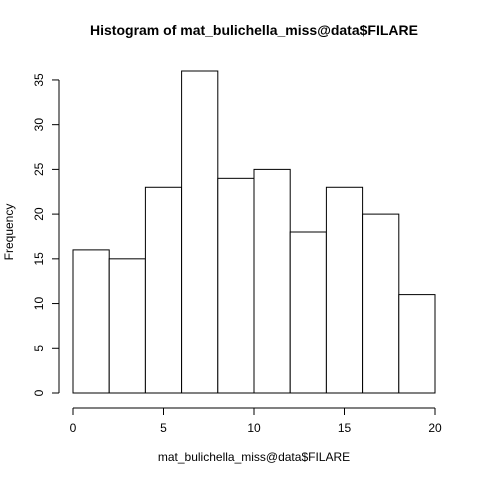 The width and height of the screenshot is (480, 480). I want to click on y-tick-label: 20, so click(39, 214).